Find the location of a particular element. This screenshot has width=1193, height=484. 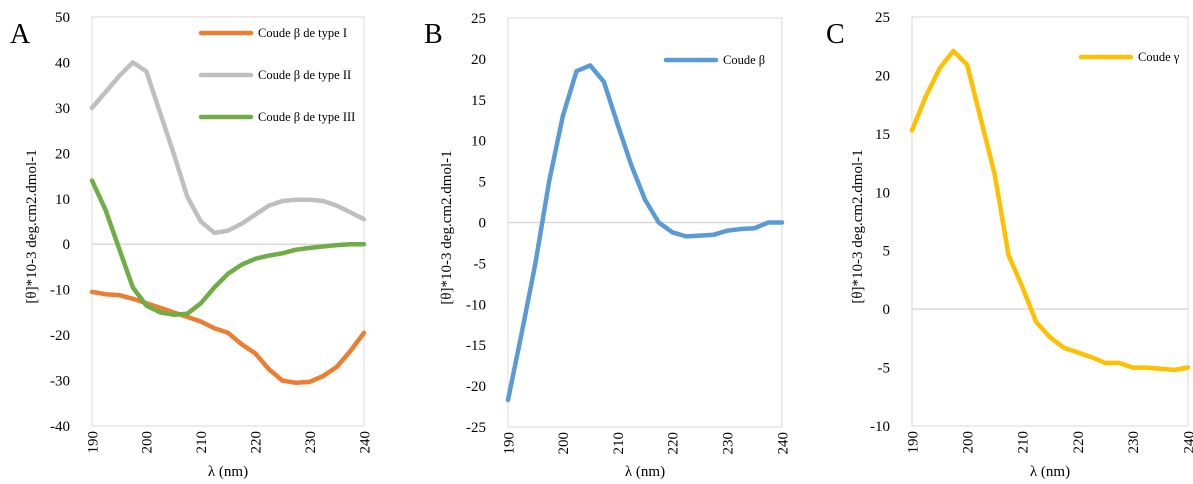

panel-label: A is located at coordinates (20, 34).